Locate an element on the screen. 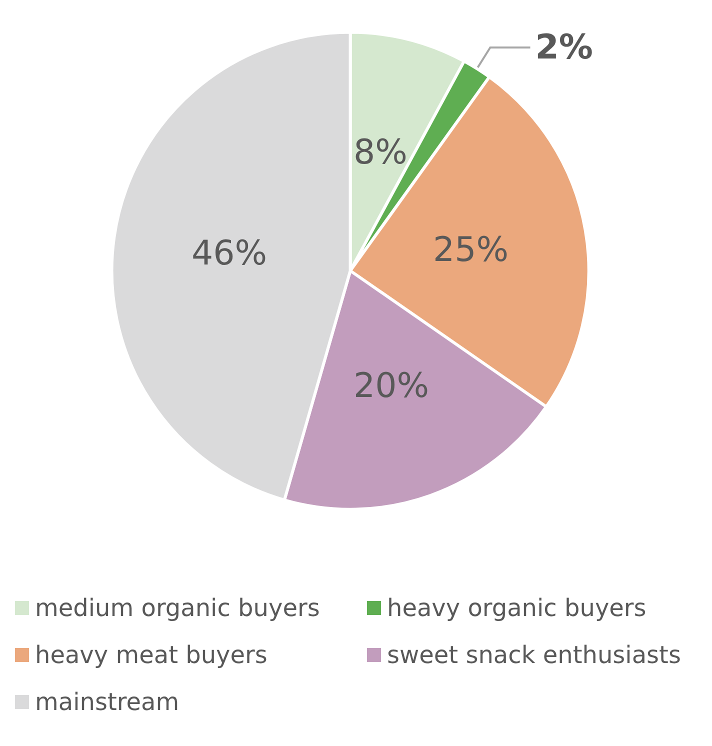 The height and width of the screenshot is (746, 712). legend-label: heavy organic buyers is located at coordinates (516, 608).